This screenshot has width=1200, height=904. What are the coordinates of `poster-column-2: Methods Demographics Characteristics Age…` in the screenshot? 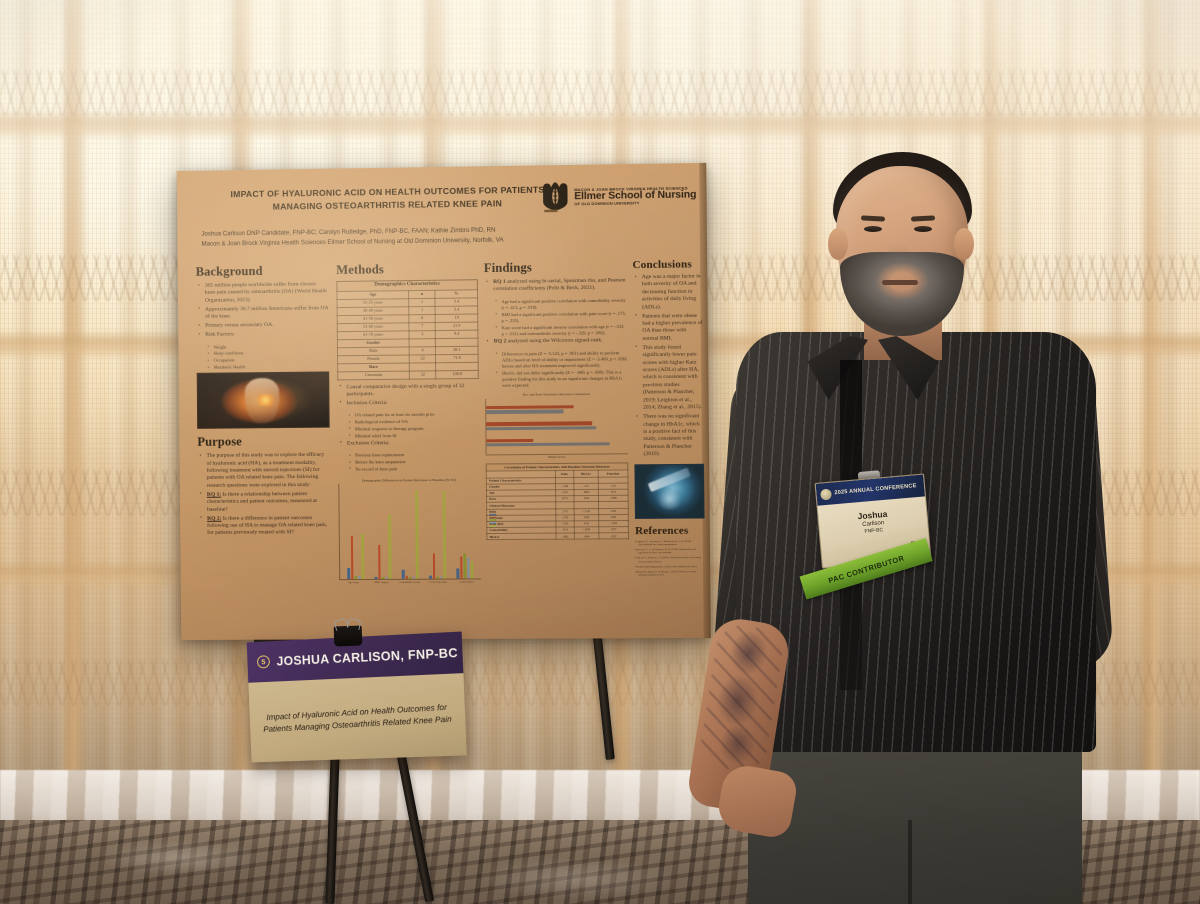 It's located at (416, 448).